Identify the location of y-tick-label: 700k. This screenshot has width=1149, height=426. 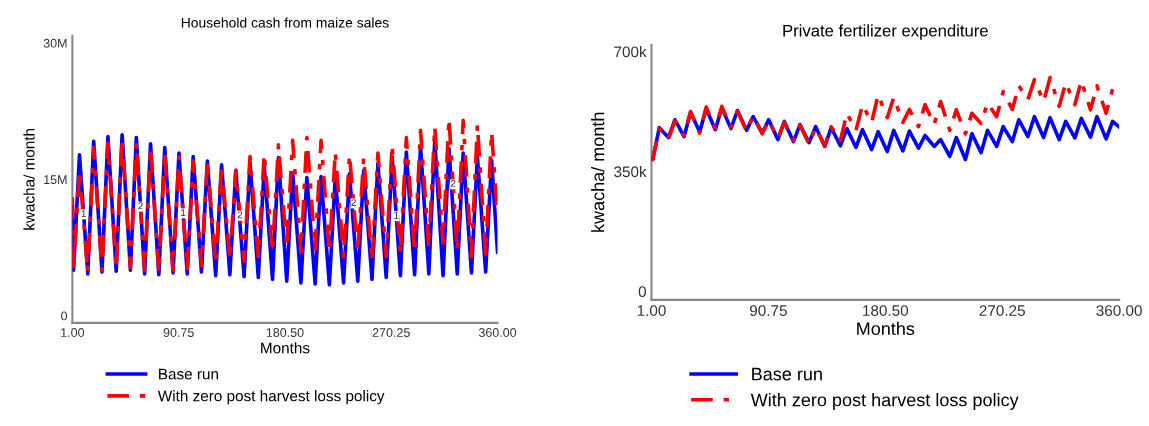
(630, 52).